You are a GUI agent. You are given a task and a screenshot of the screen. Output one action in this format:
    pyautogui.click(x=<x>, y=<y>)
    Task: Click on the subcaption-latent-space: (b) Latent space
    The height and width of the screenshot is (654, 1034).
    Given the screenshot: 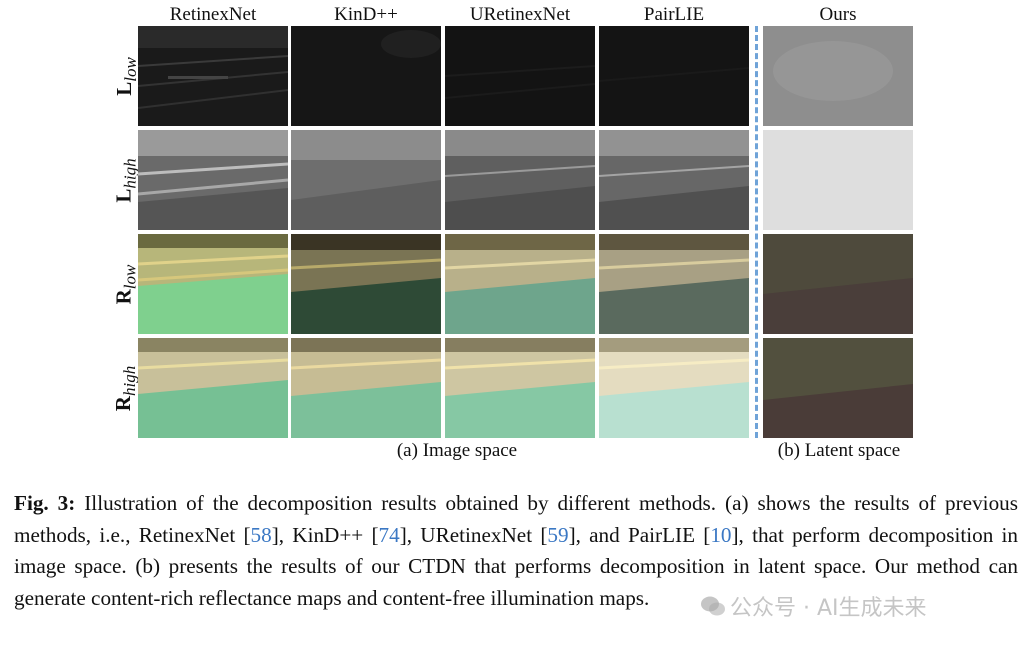 What is the action you would take?
    pyautogui.click(x=839, y=450)
    